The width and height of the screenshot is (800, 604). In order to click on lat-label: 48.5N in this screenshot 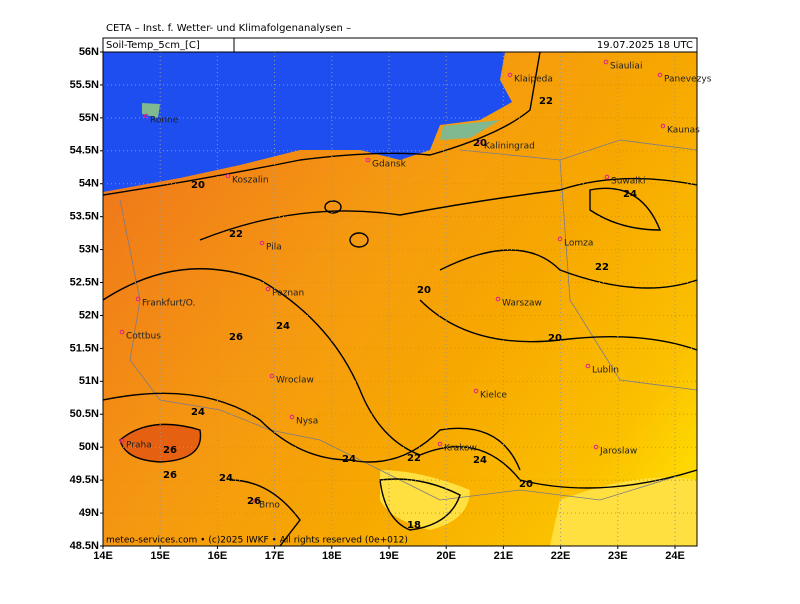, I will do `click(84, 546)`.